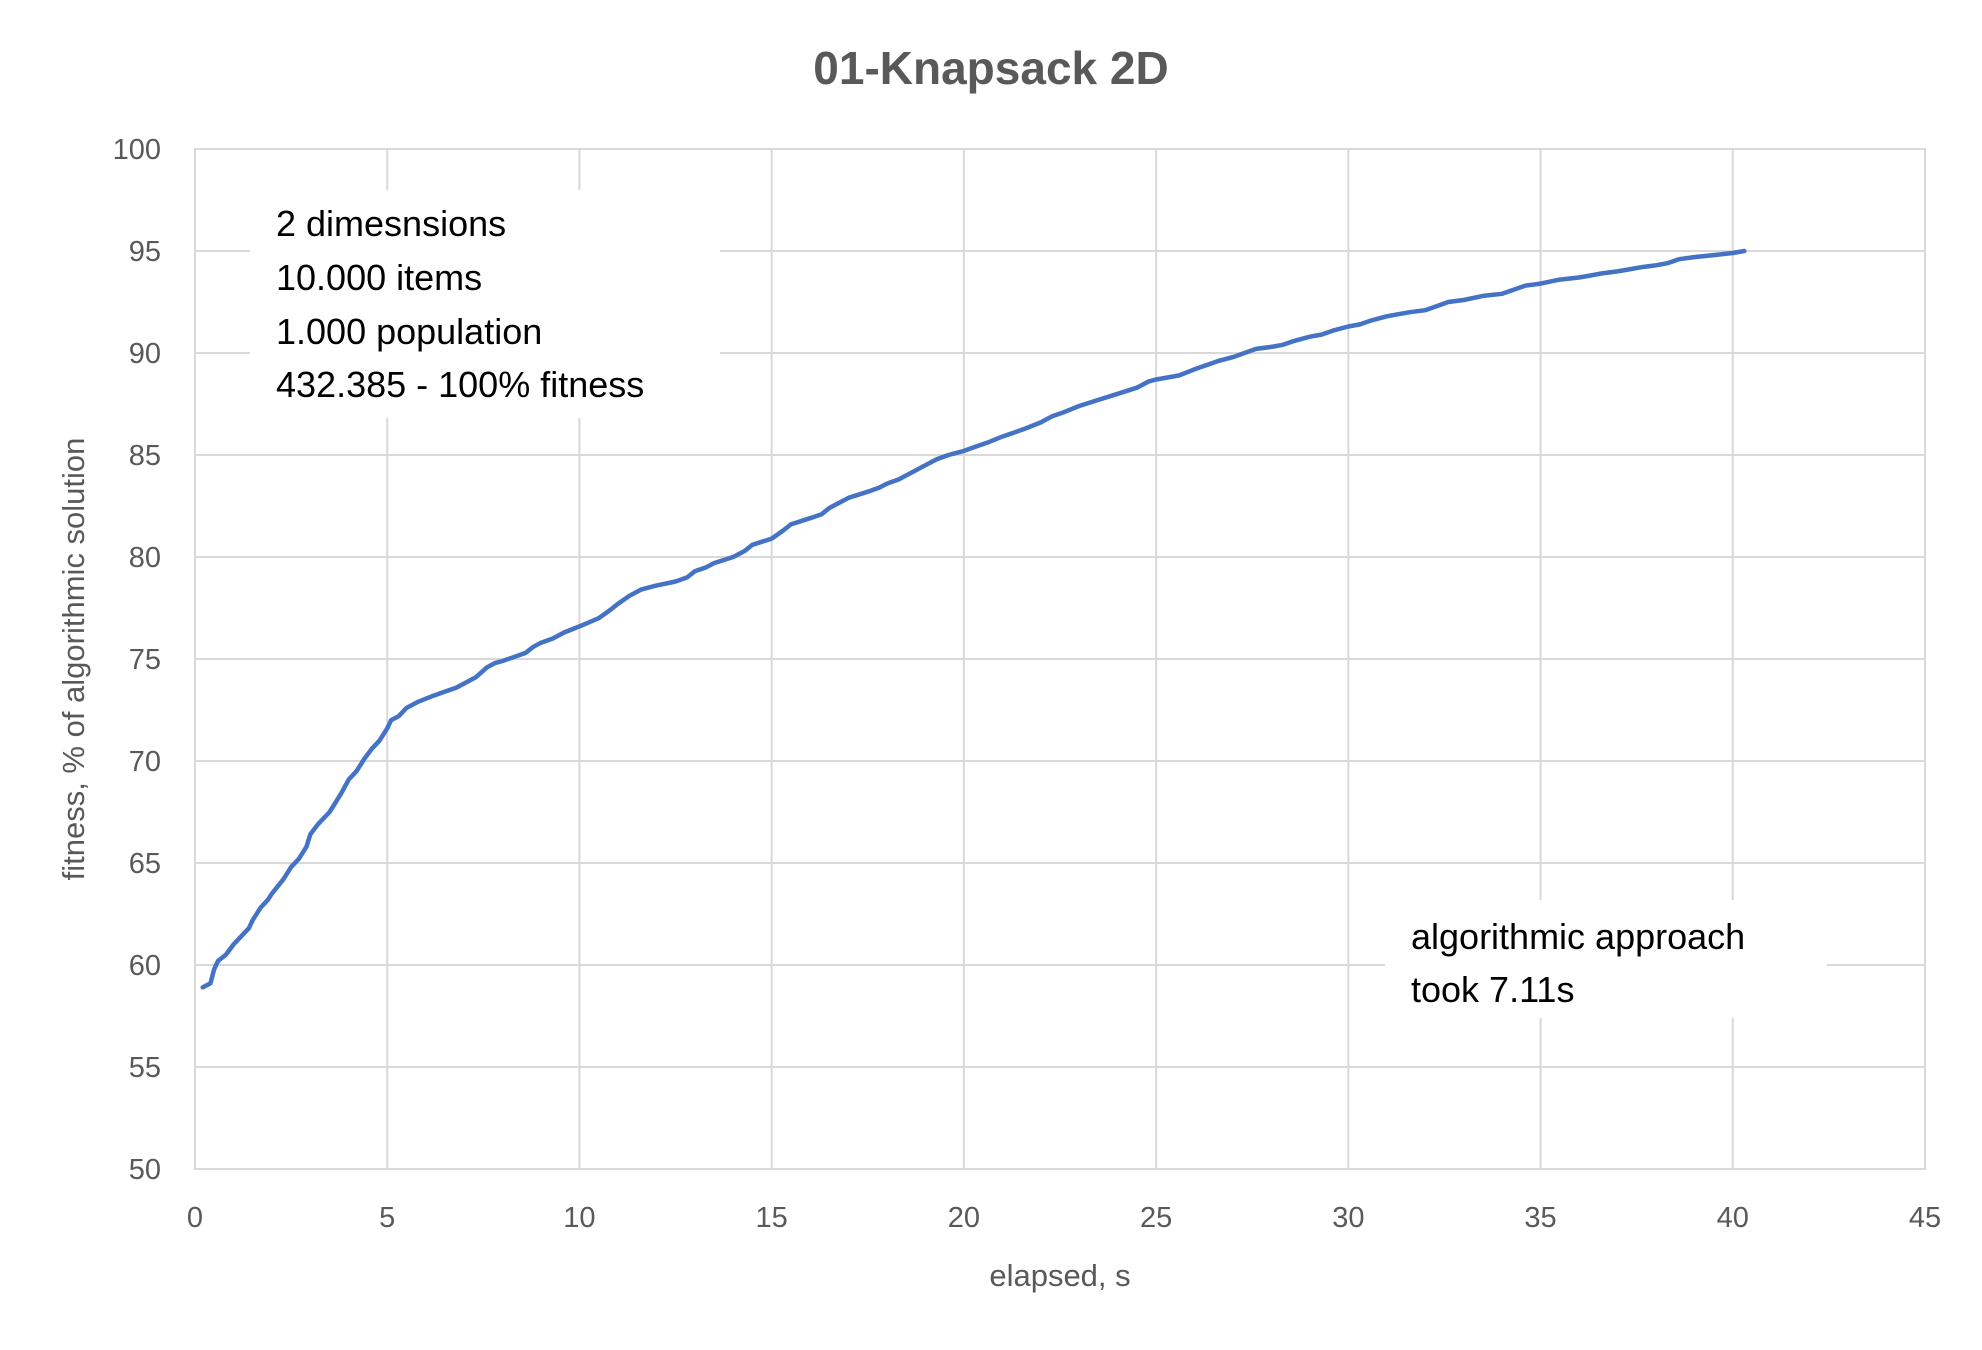 The height and width of the screenshot is (1350, 1982). Describe the element at coordinates (1492, 989) in the screenshot. I see `annotation-line-time: took 7.11s` at that location.